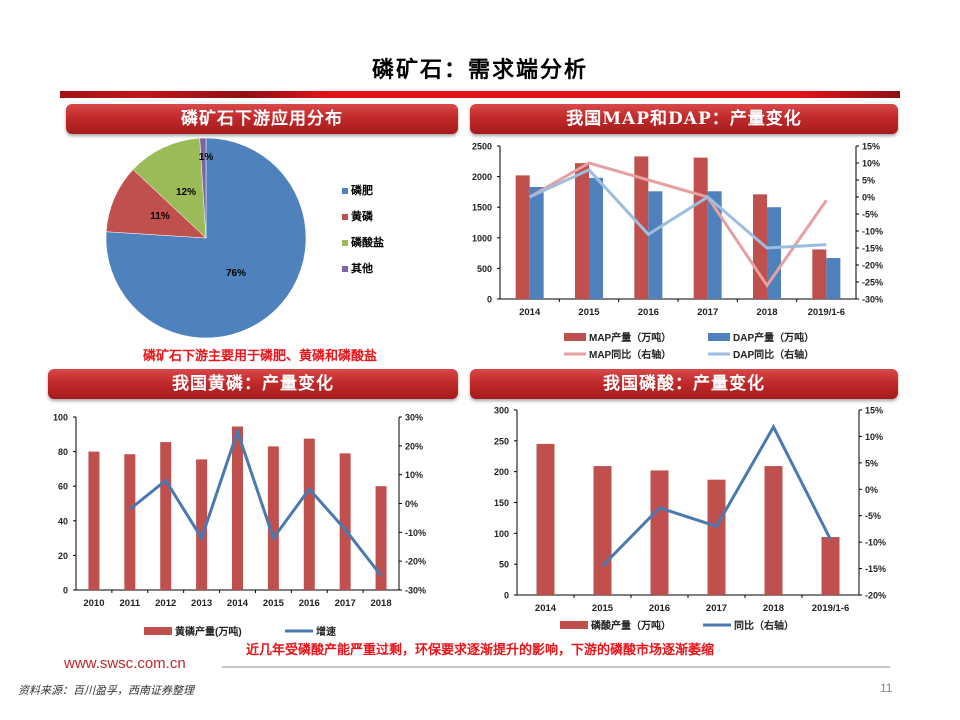  I want to click on y-tick: 60, so click(63, 487).